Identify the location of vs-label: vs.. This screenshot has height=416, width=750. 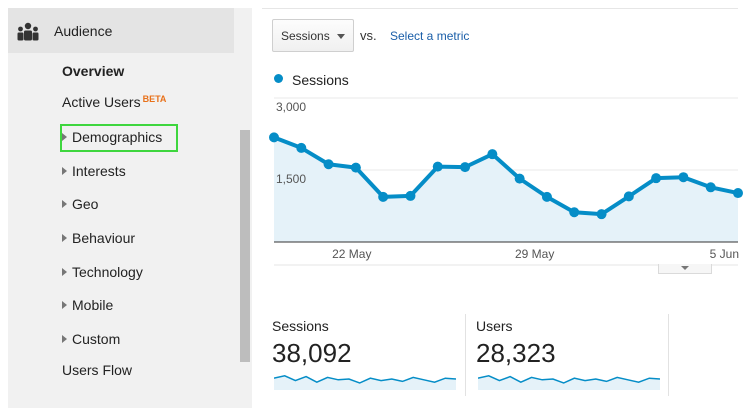
(368, 35).